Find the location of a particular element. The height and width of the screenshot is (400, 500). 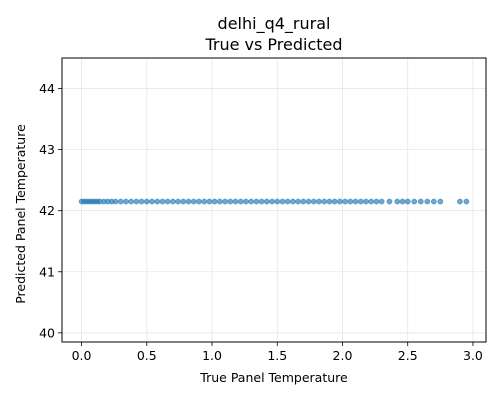

y-tick-label: 44 is located at coordinates (47, 88).